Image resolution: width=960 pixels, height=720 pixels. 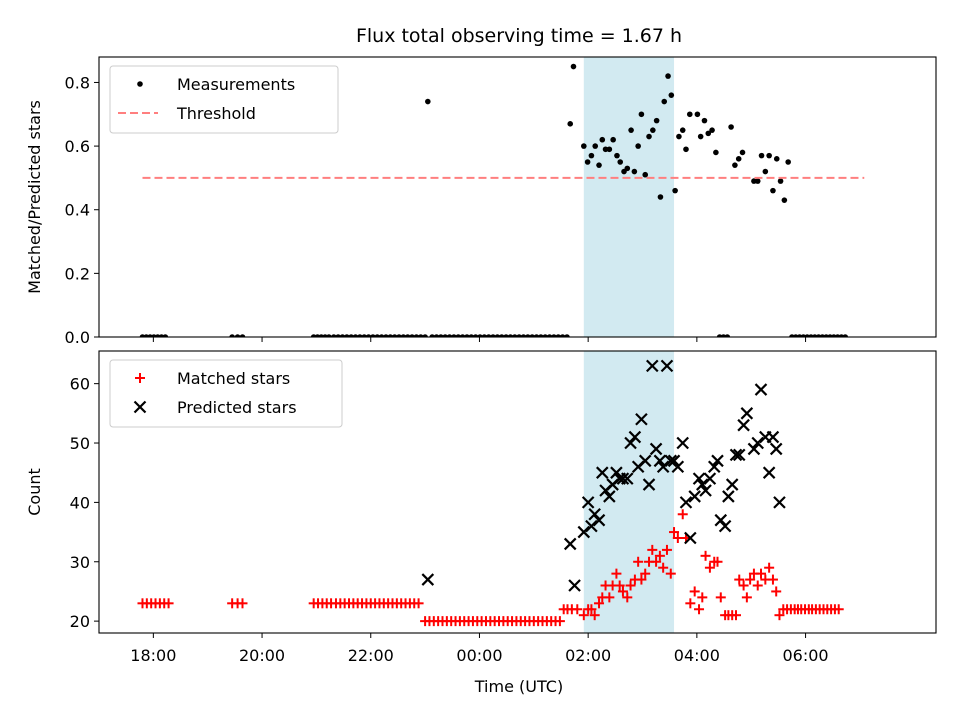 I want to click on observing-window-span, so click(x=629, y=492).